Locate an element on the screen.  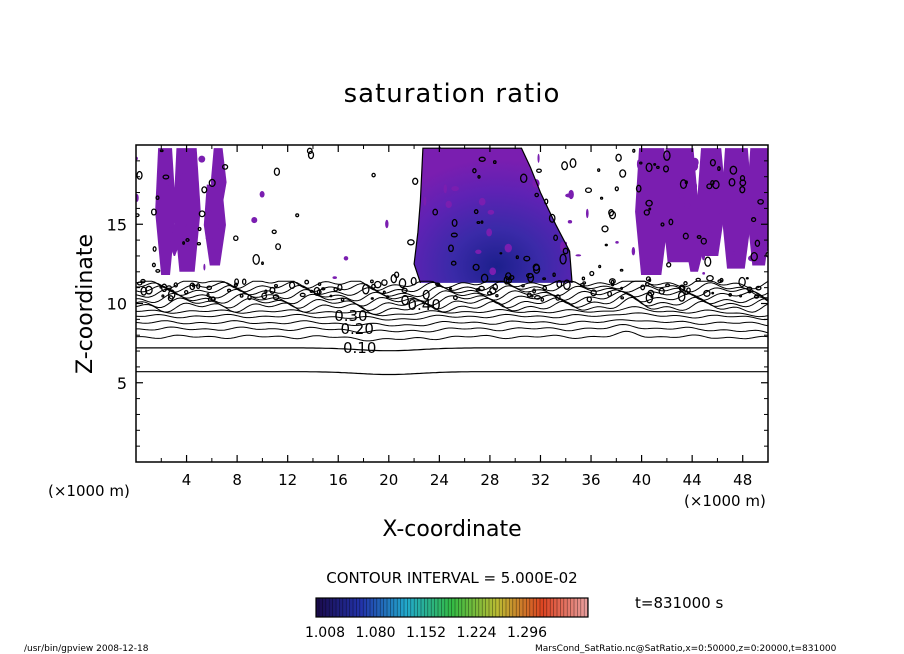
color-bar-tick-label: 1.008 is located at coordinates (325, 633).